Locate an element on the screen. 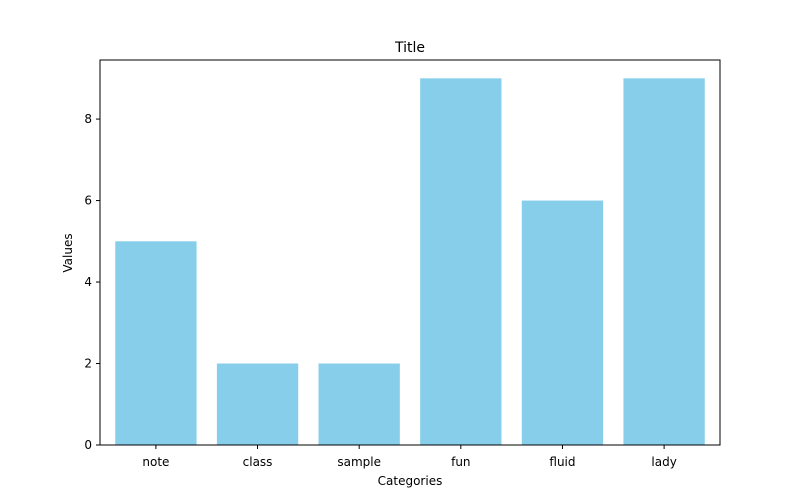 This screenshot has height=504, width=800. x-tick-label: note is located at coordinates (155, 462).